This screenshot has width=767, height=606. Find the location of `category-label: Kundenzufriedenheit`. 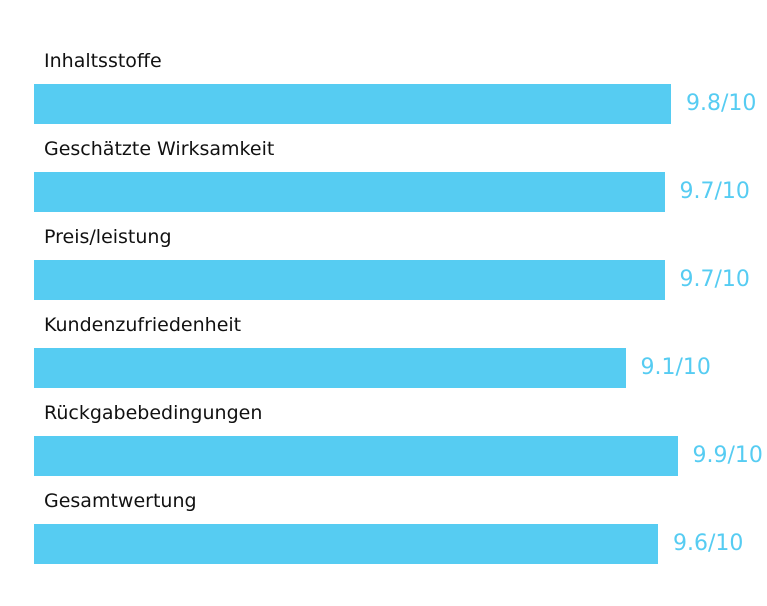

category-label: Kundenzufriedenheit is located at coordinates (143, 325).